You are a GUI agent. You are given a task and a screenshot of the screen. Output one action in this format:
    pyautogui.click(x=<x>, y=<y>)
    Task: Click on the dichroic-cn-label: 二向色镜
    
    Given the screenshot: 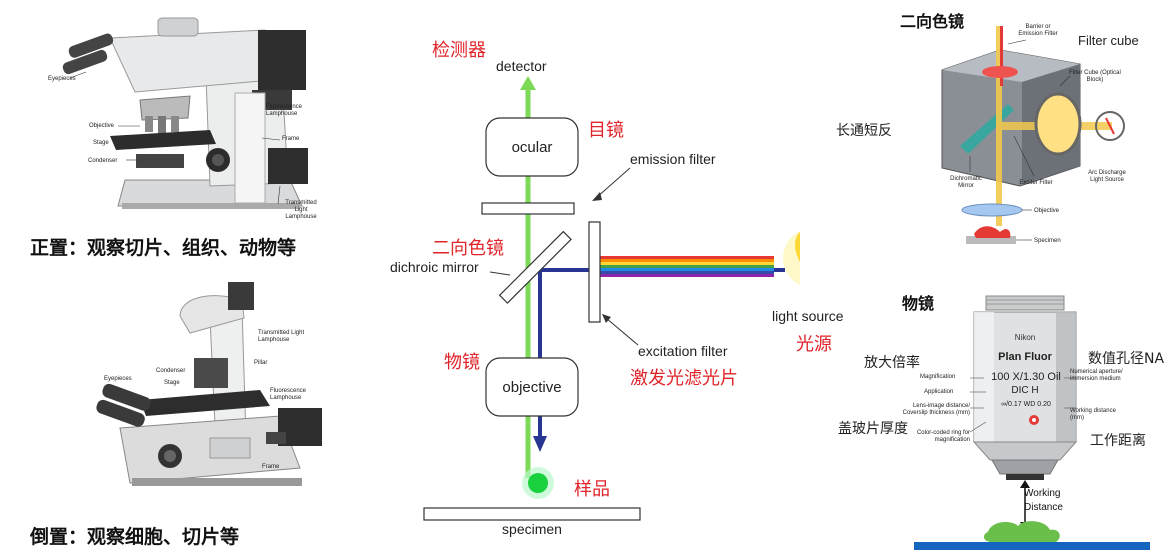 What is the action you would take?
    pyautogui.click(x=468, y=248)
    